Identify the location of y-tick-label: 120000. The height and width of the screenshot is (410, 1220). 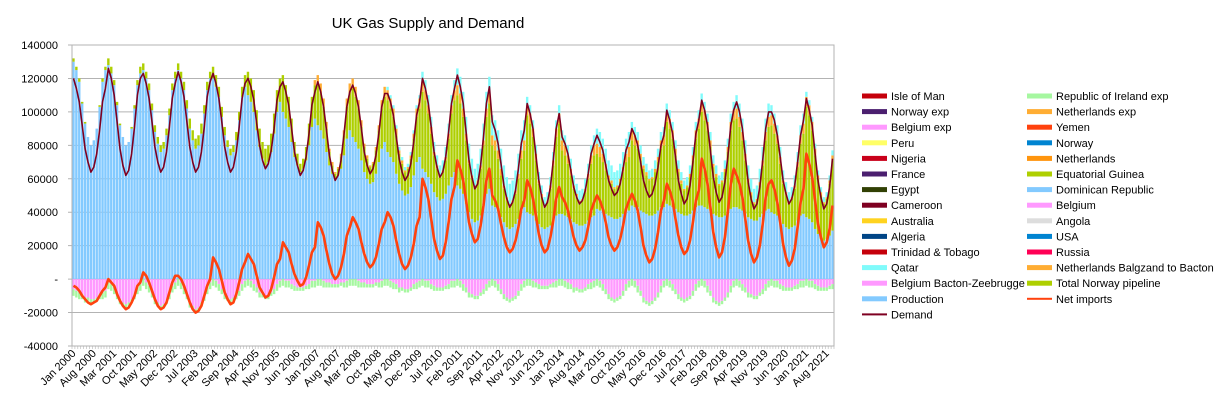
(39, 79).